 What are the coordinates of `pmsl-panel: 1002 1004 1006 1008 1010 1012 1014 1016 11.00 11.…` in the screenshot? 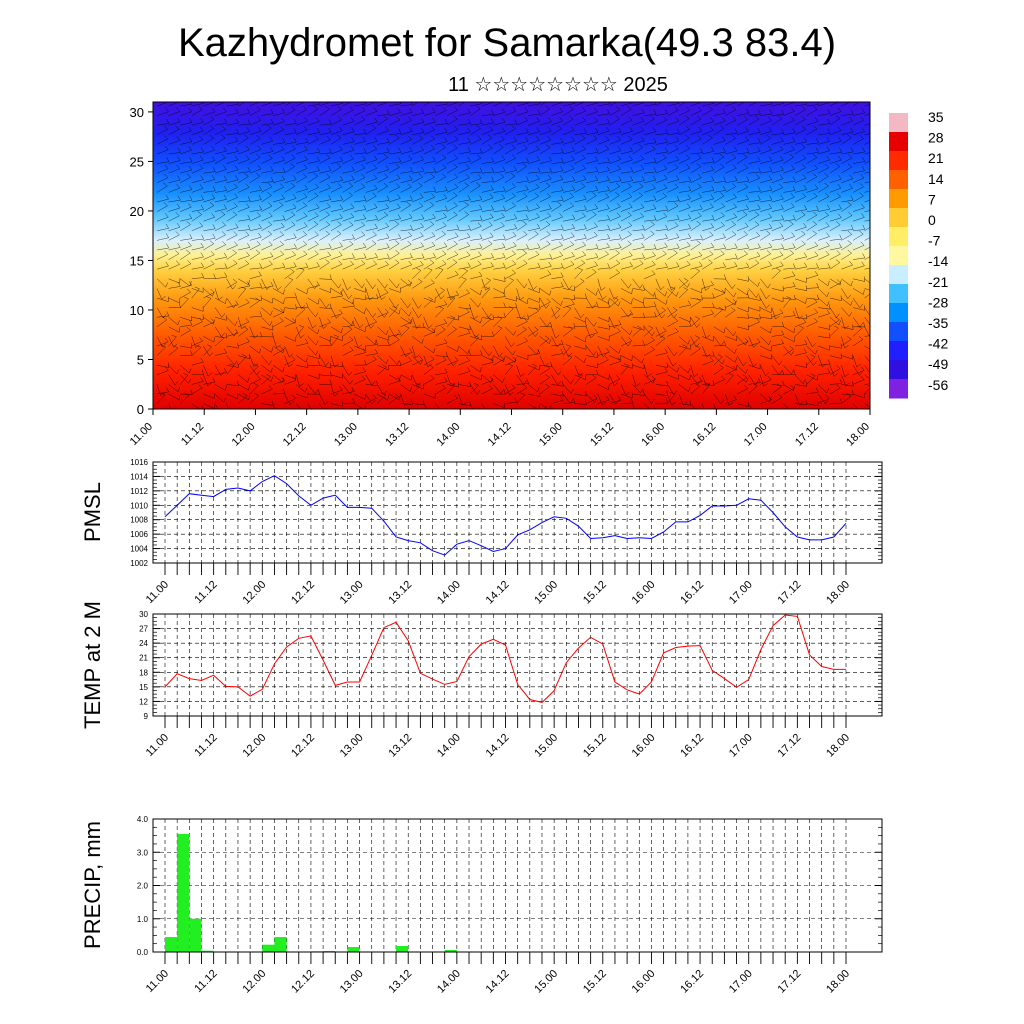 It's located at (481, 532).